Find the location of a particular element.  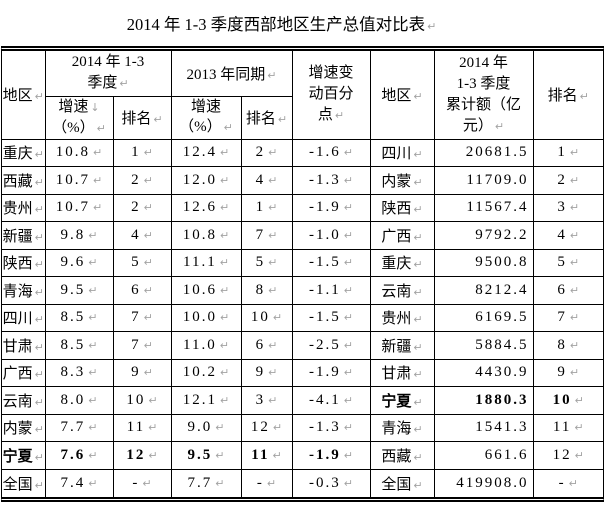

header-growth-2014: 增速 ↓ （%） ↵ is located at coordinates (79, 117).